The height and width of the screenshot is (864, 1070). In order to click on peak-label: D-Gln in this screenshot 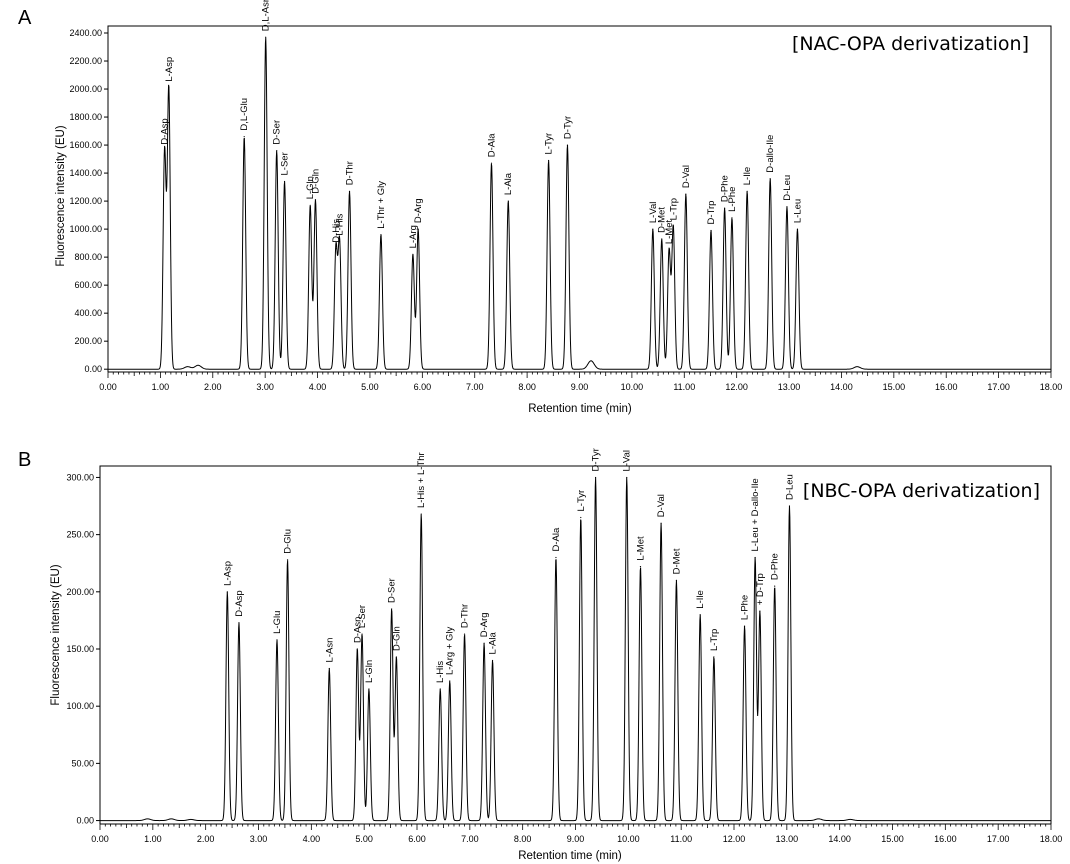, I will do `click(315, 181)`.